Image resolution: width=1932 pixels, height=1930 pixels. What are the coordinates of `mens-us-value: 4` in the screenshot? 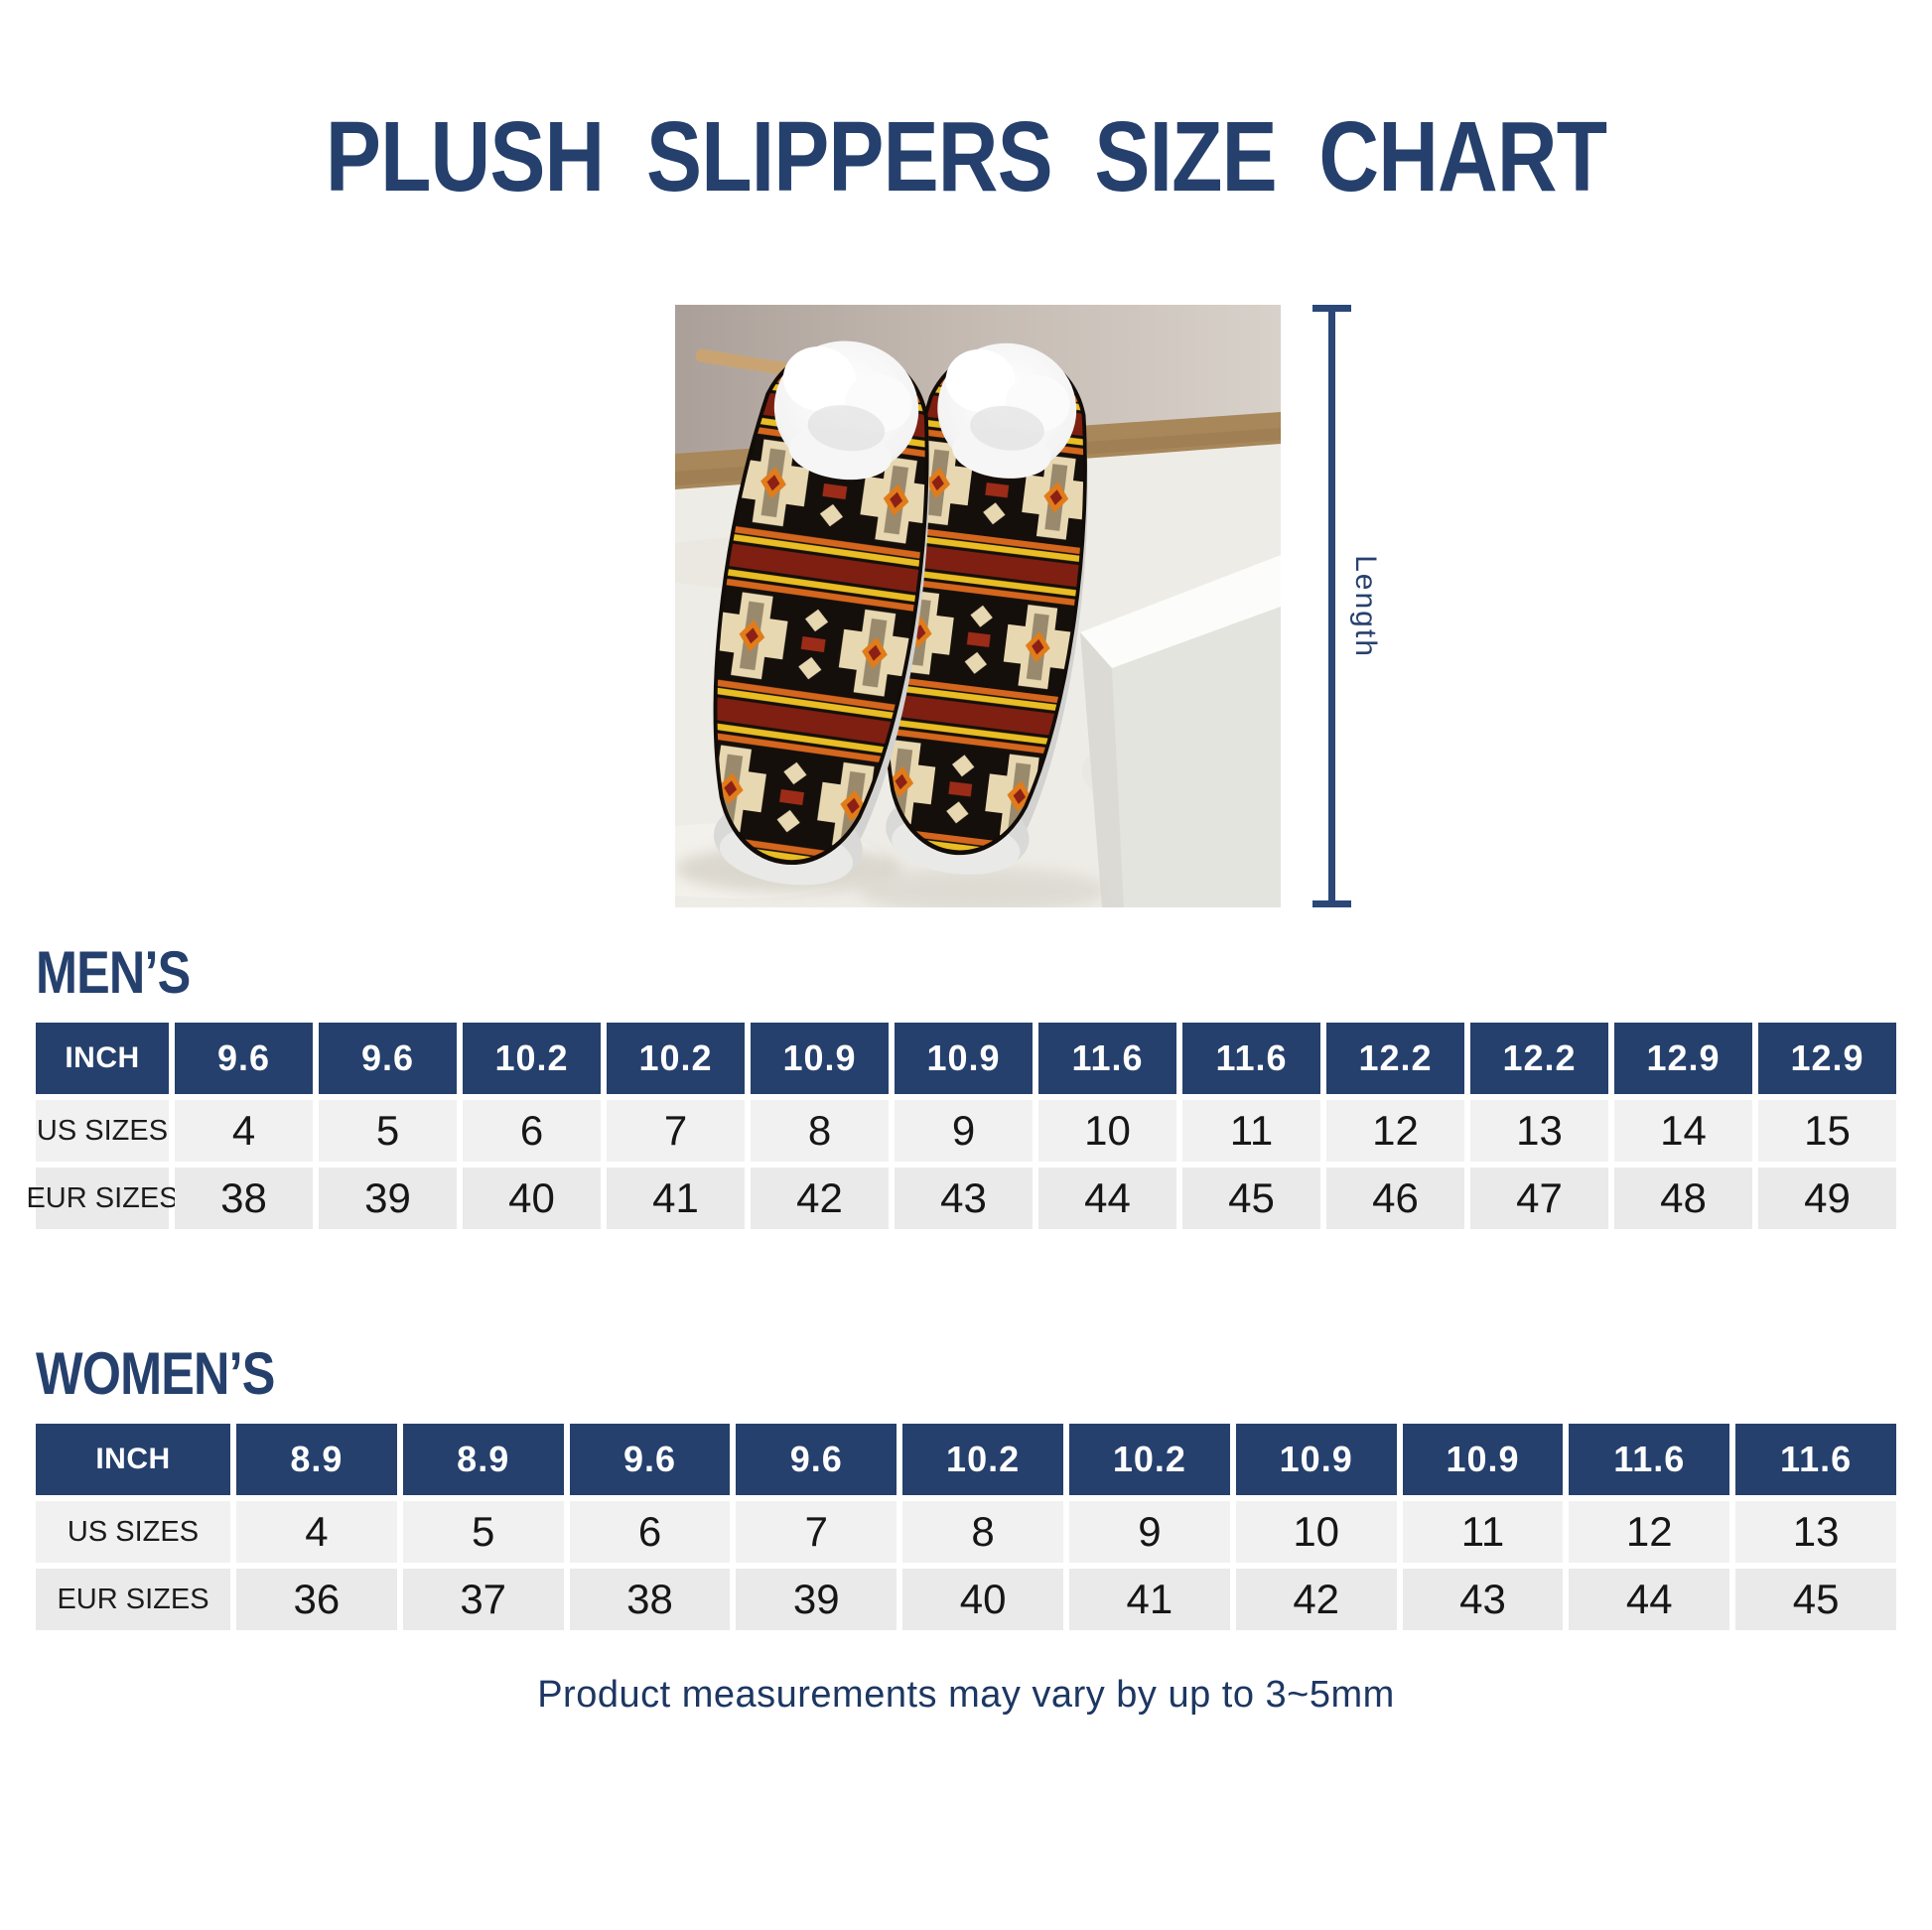 It's located at (244, 1131).